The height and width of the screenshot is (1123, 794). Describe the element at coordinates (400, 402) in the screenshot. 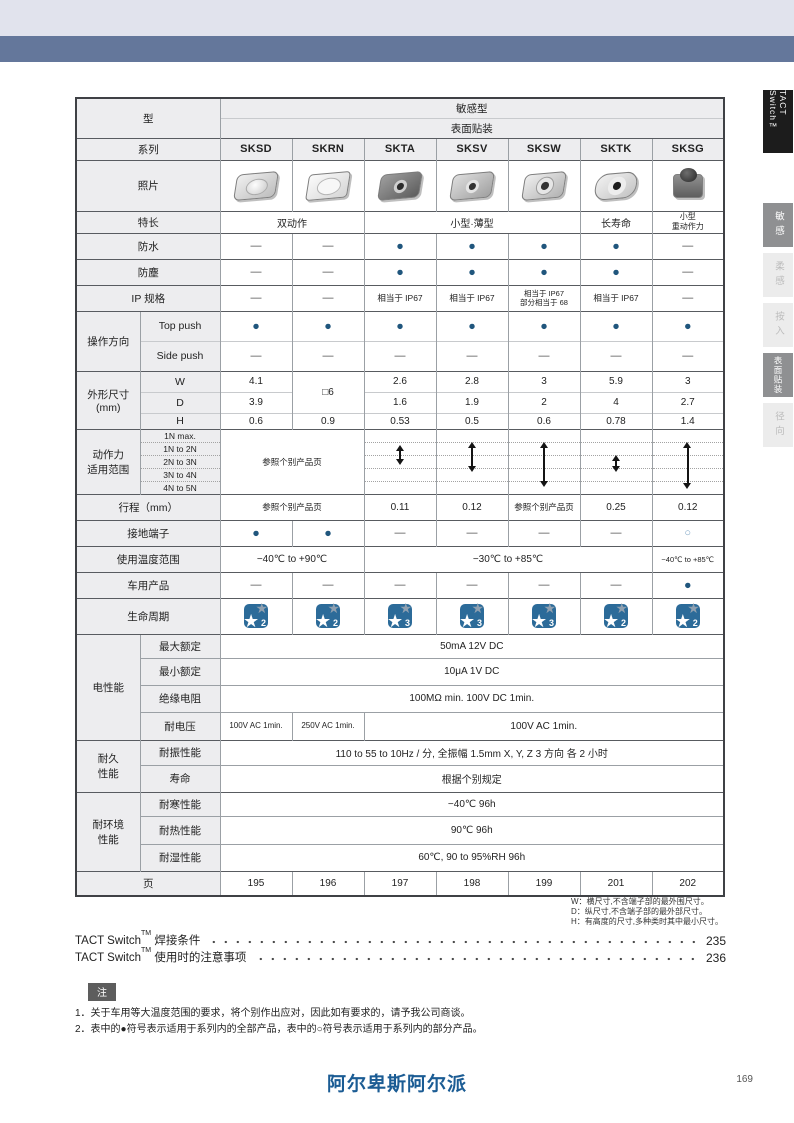

I see `row-dim-d: D 3.9 1.6 1.9 2 4 2.7` at that location.